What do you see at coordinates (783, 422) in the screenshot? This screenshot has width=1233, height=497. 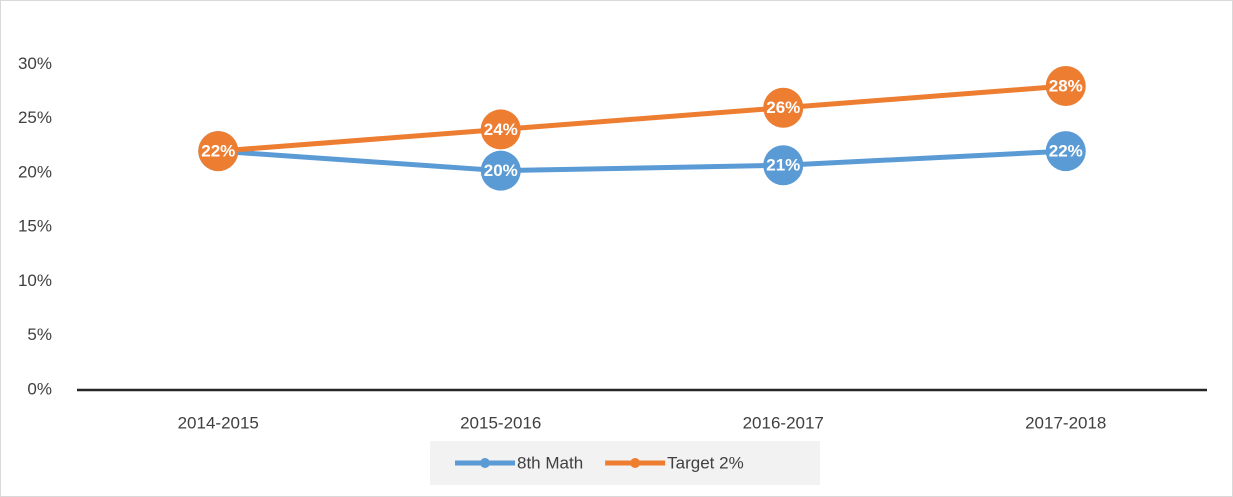 I see `x-tick-label: 2016-2017` at bounding box center [783, 422].